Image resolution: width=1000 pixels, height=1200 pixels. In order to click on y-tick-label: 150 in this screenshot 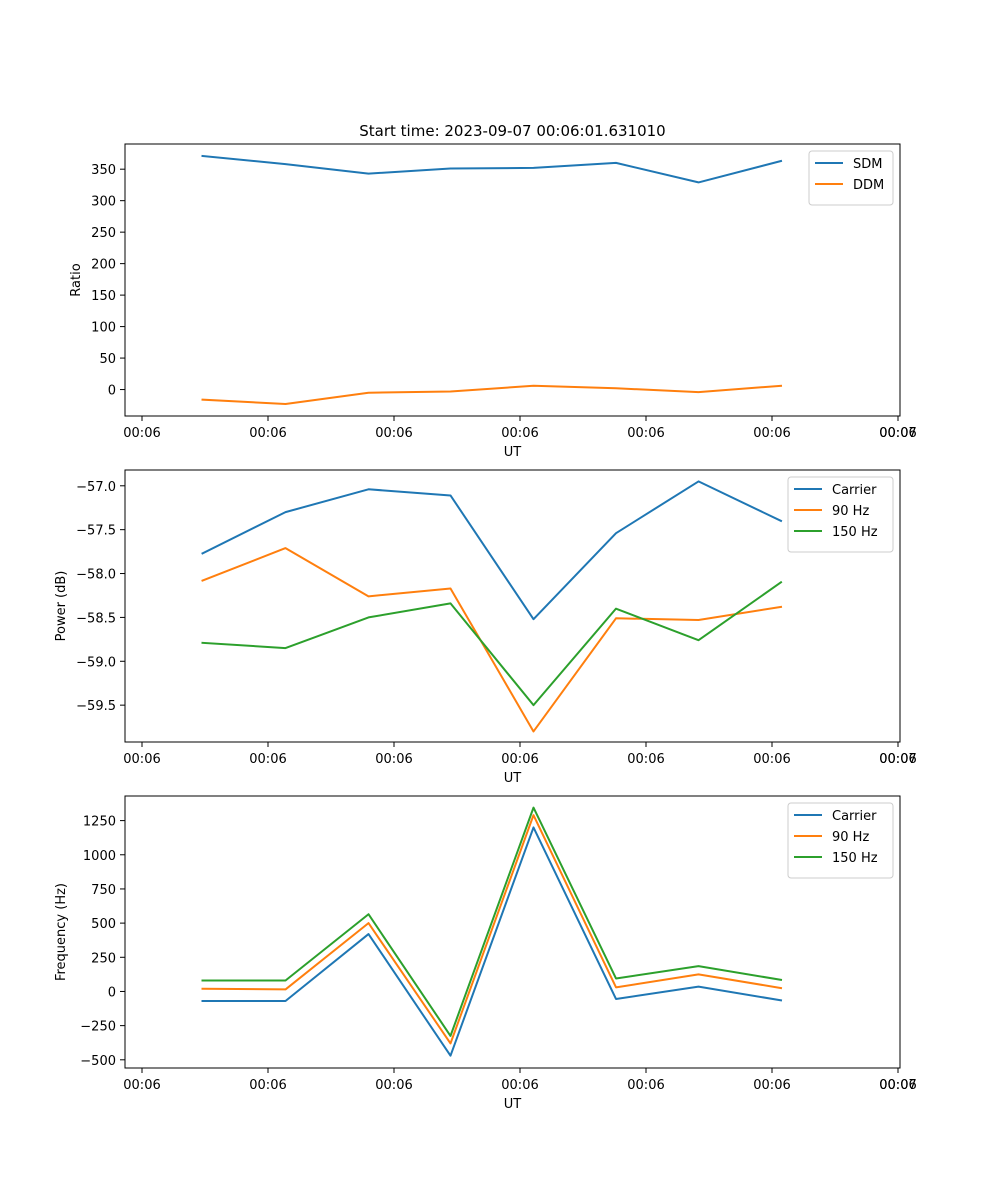, I will do `click(103, 296)`.